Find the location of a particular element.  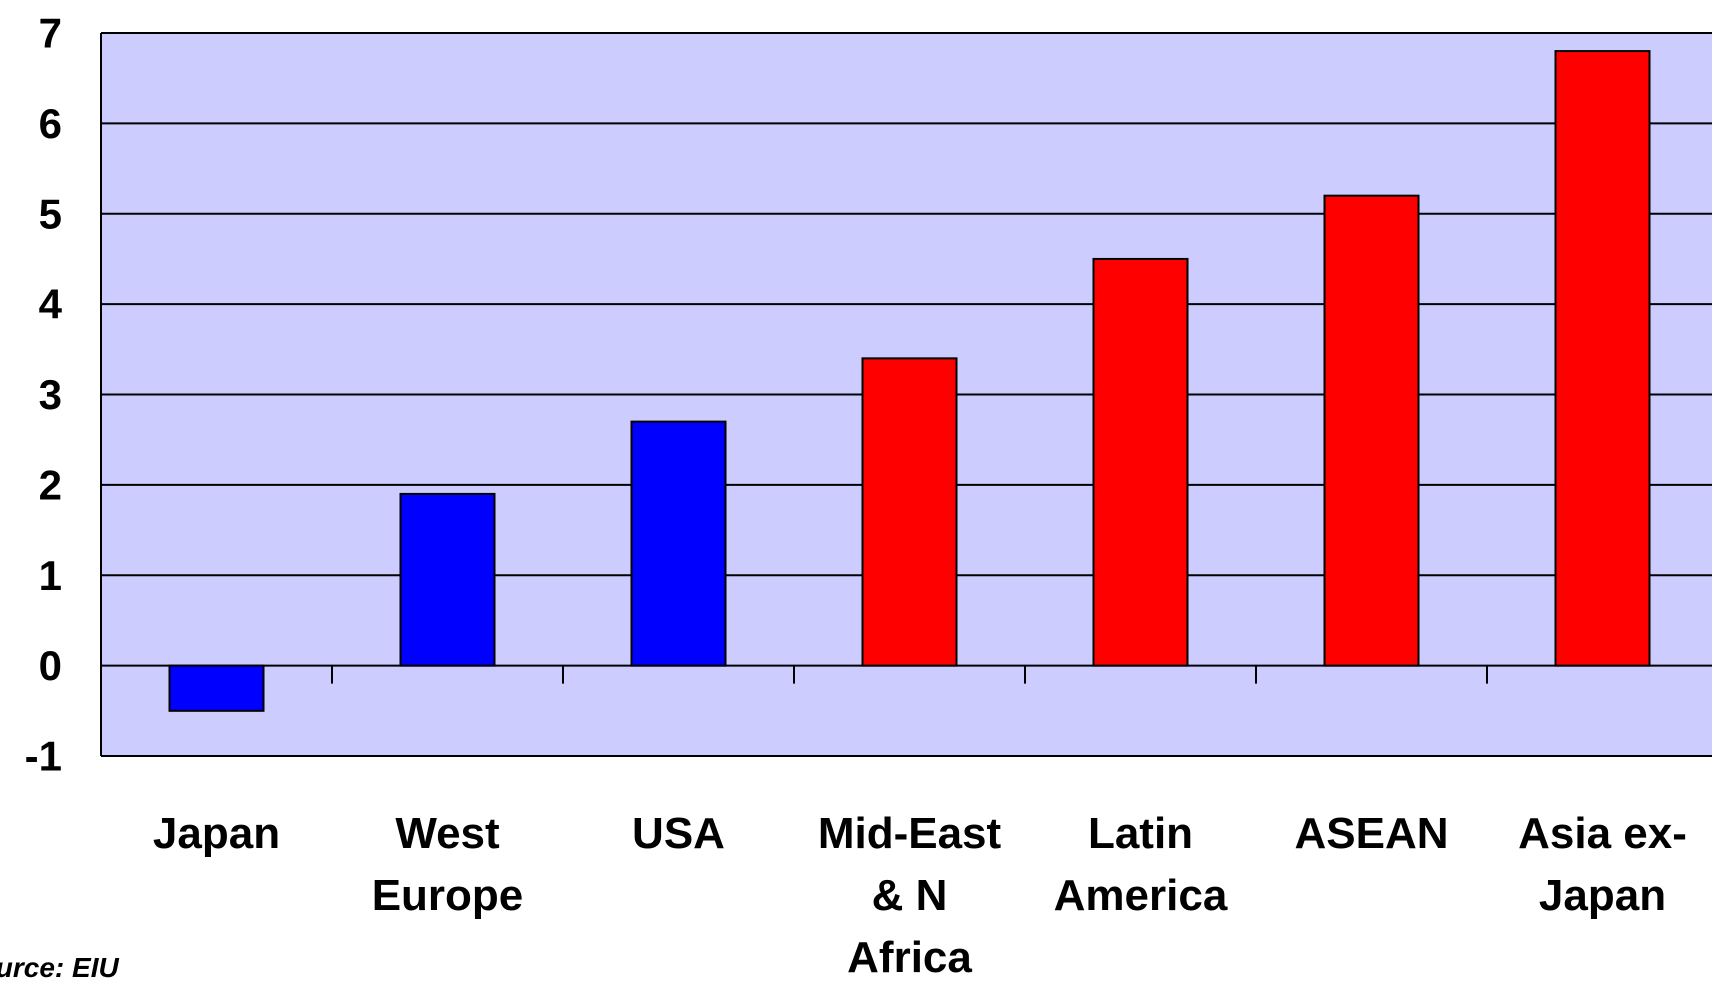

x-category-label: Asia ex-Japan is located at coordinates (1602, 864).